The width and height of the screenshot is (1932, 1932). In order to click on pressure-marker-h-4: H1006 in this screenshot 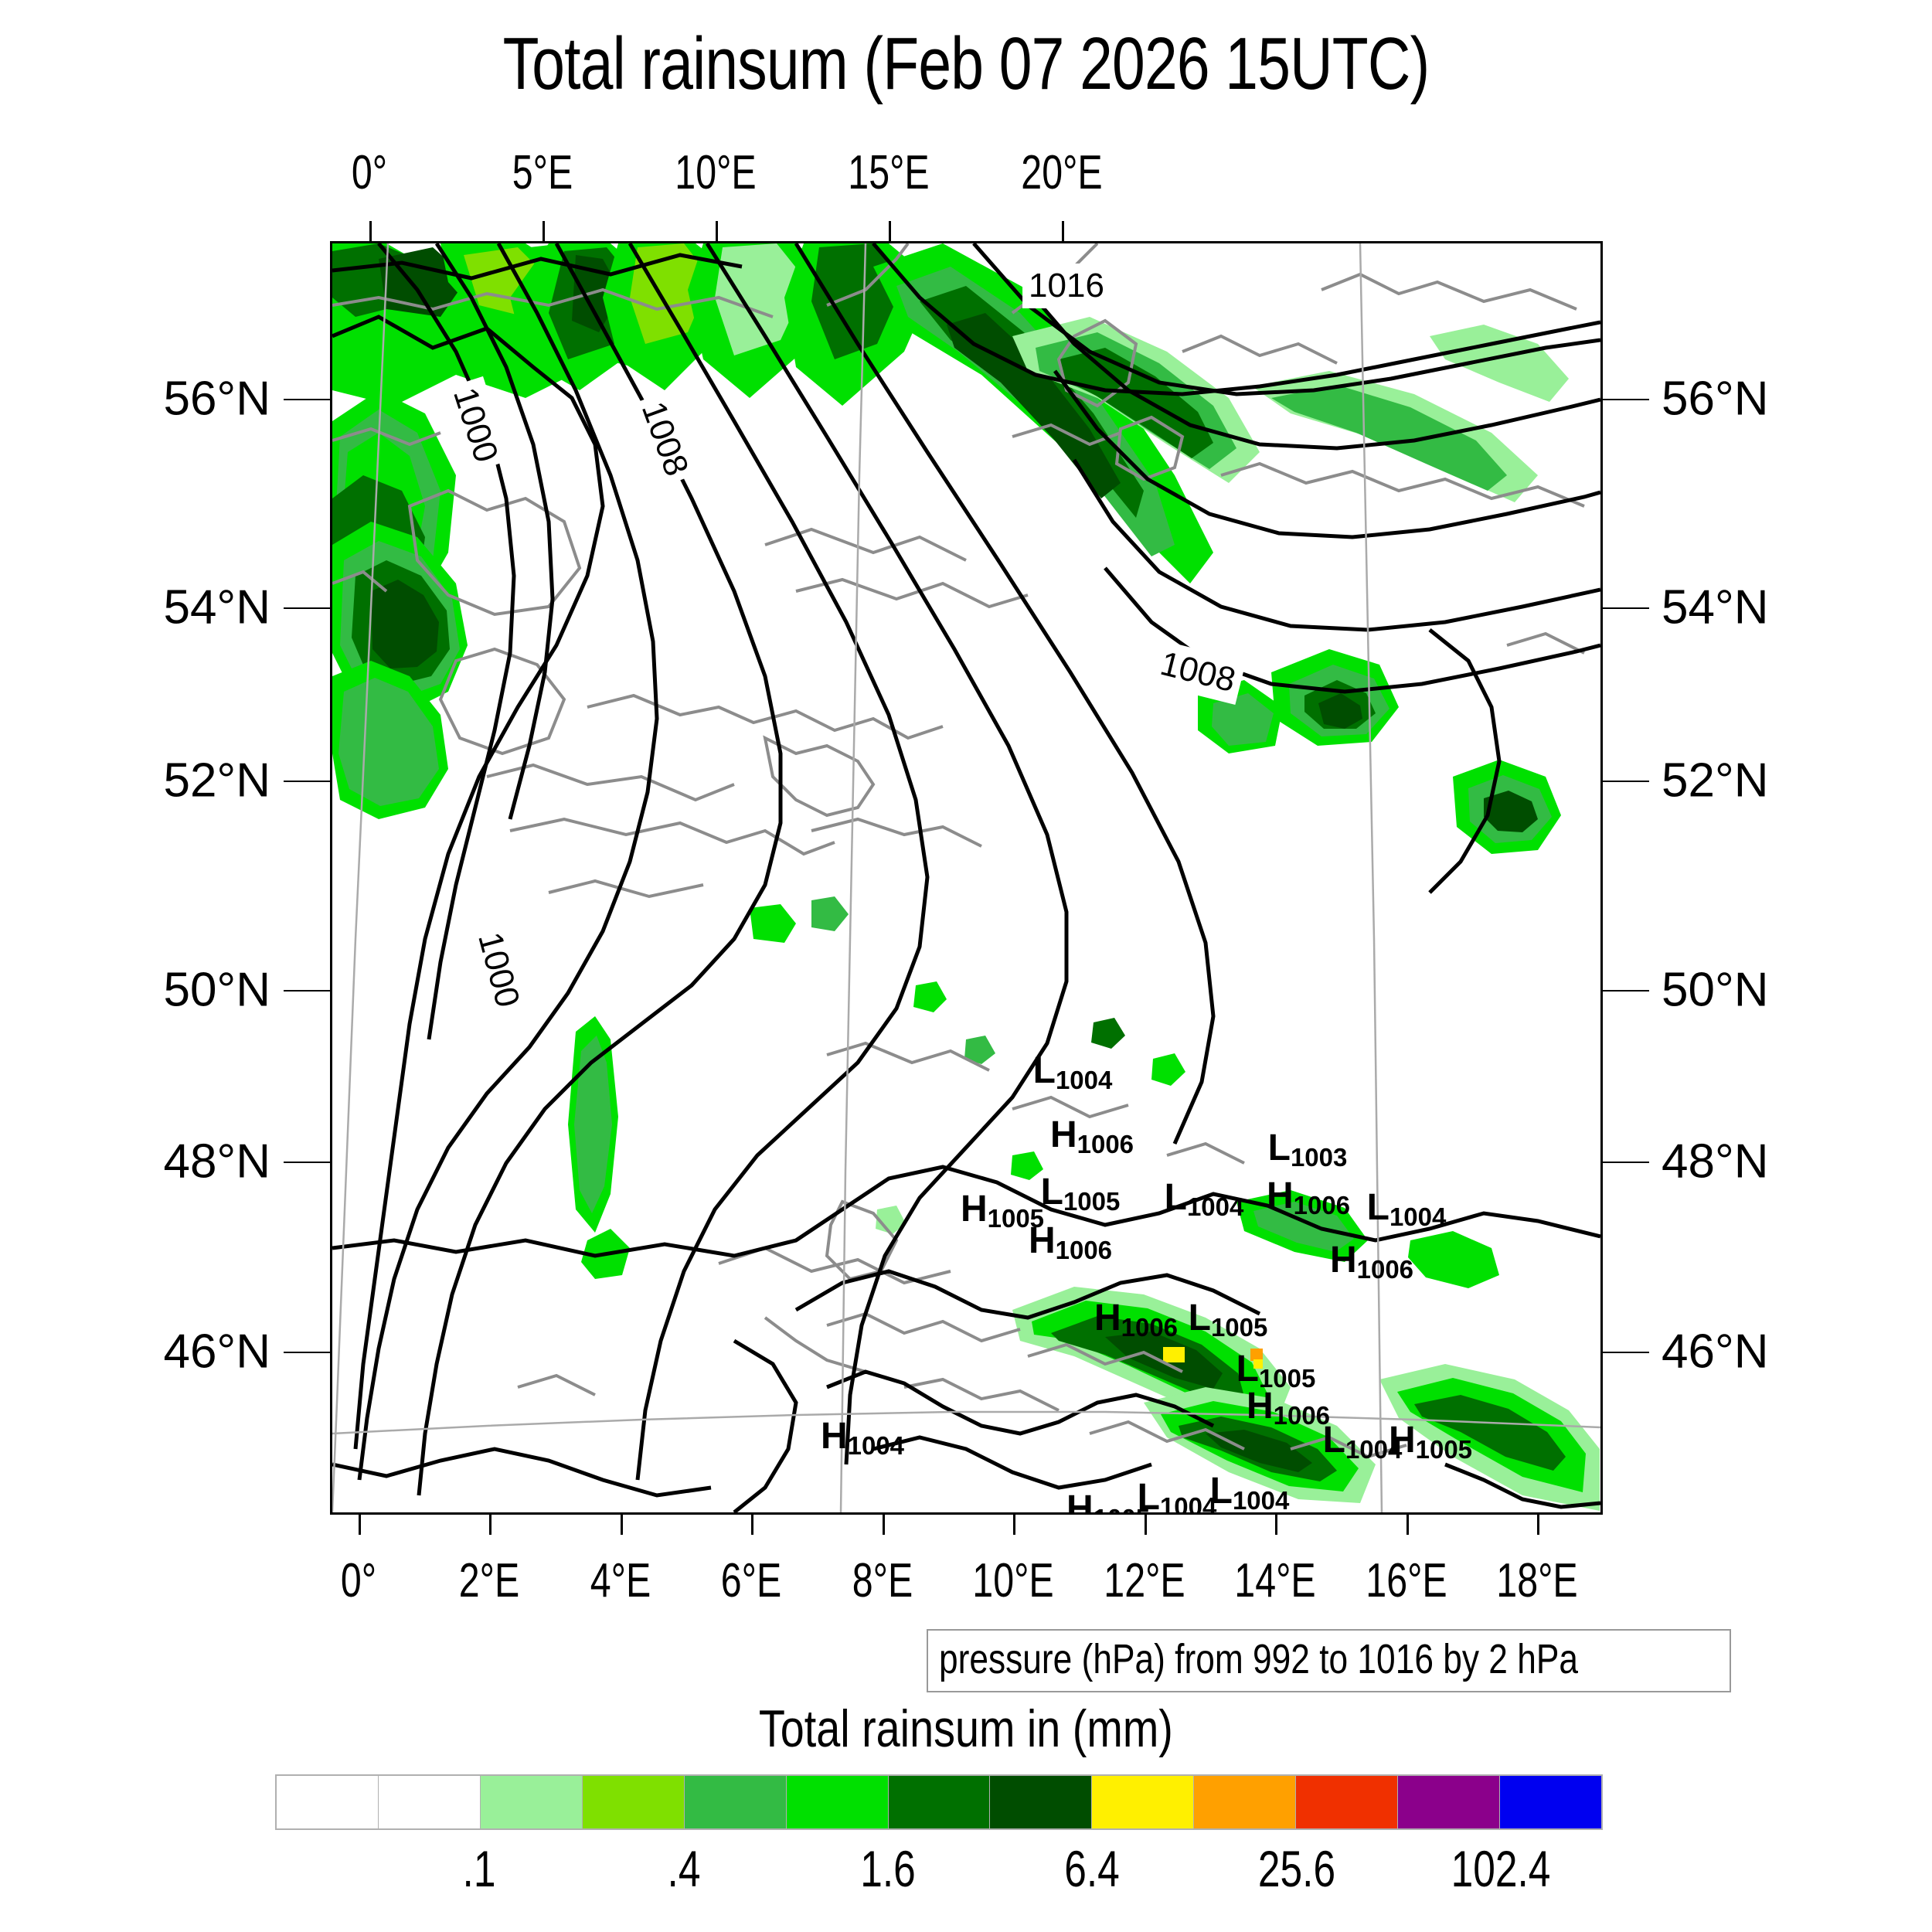, I will do `click(1071, 1243)`.